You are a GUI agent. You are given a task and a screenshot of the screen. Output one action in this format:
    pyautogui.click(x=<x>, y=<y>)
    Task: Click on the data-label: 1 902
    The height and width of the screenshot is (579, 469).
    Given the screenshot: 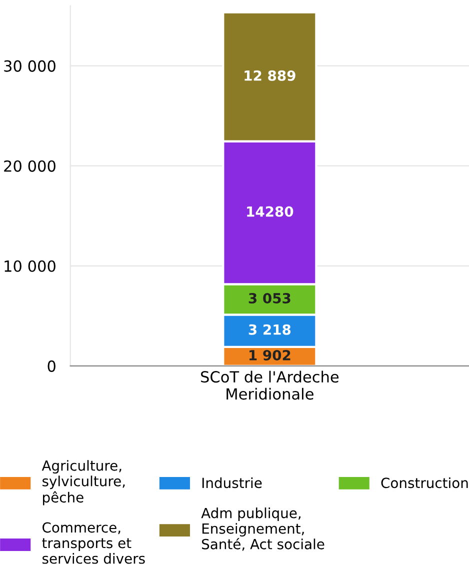 What is the action you would take?
    pyautogui.click(x=269, y=355)
    